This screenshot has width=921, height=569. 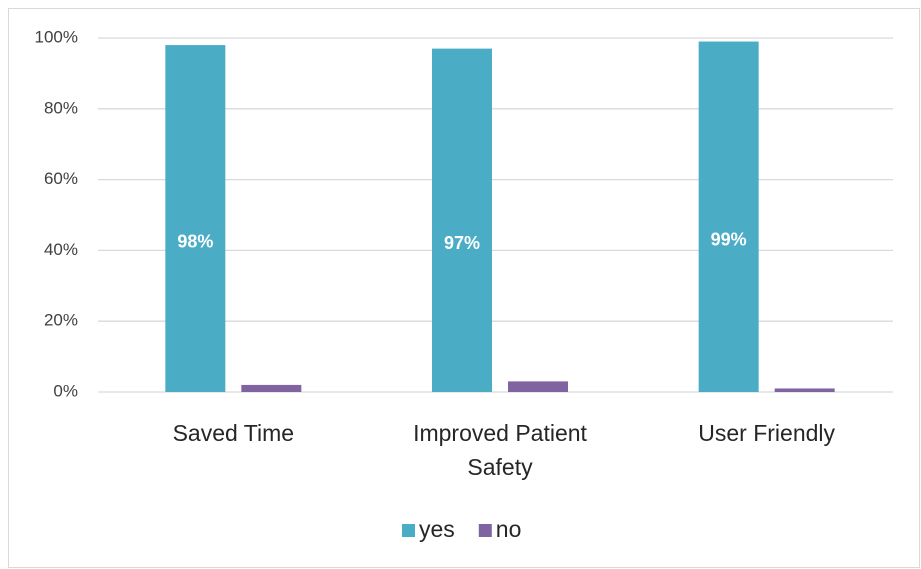 What do you see at coordinates (65, 390) in the screenshot?
I see `y-tick-label: 0%` at bounding box center [65, 390].